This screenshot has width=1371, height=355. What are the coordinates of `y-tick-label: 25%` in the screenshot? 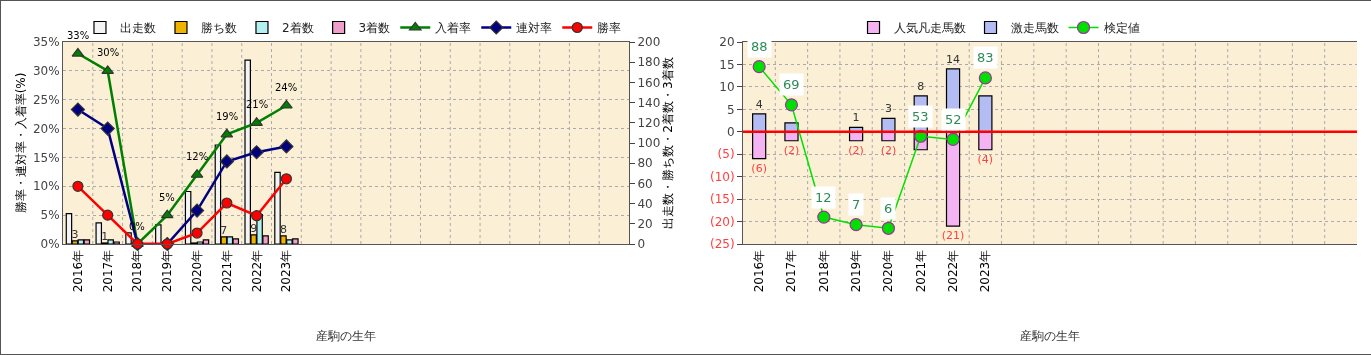 It's located at (46, 99).